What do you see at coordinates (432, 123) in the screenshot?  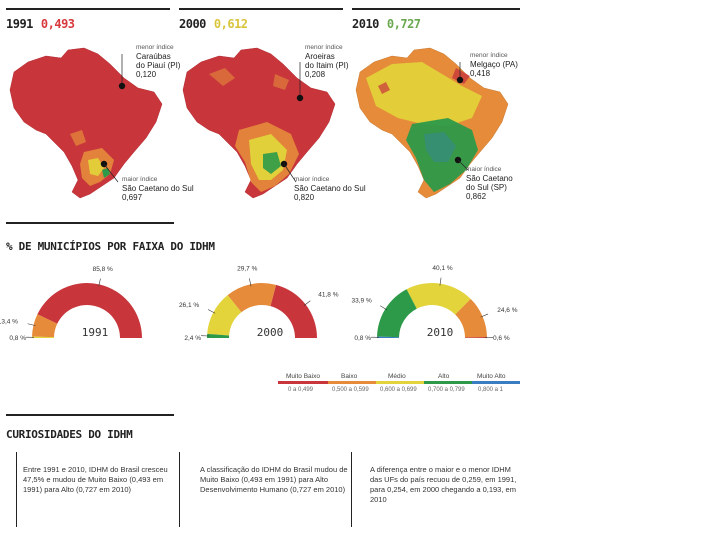 I see `brazil-map-2010` at bounding box center [432, 123].